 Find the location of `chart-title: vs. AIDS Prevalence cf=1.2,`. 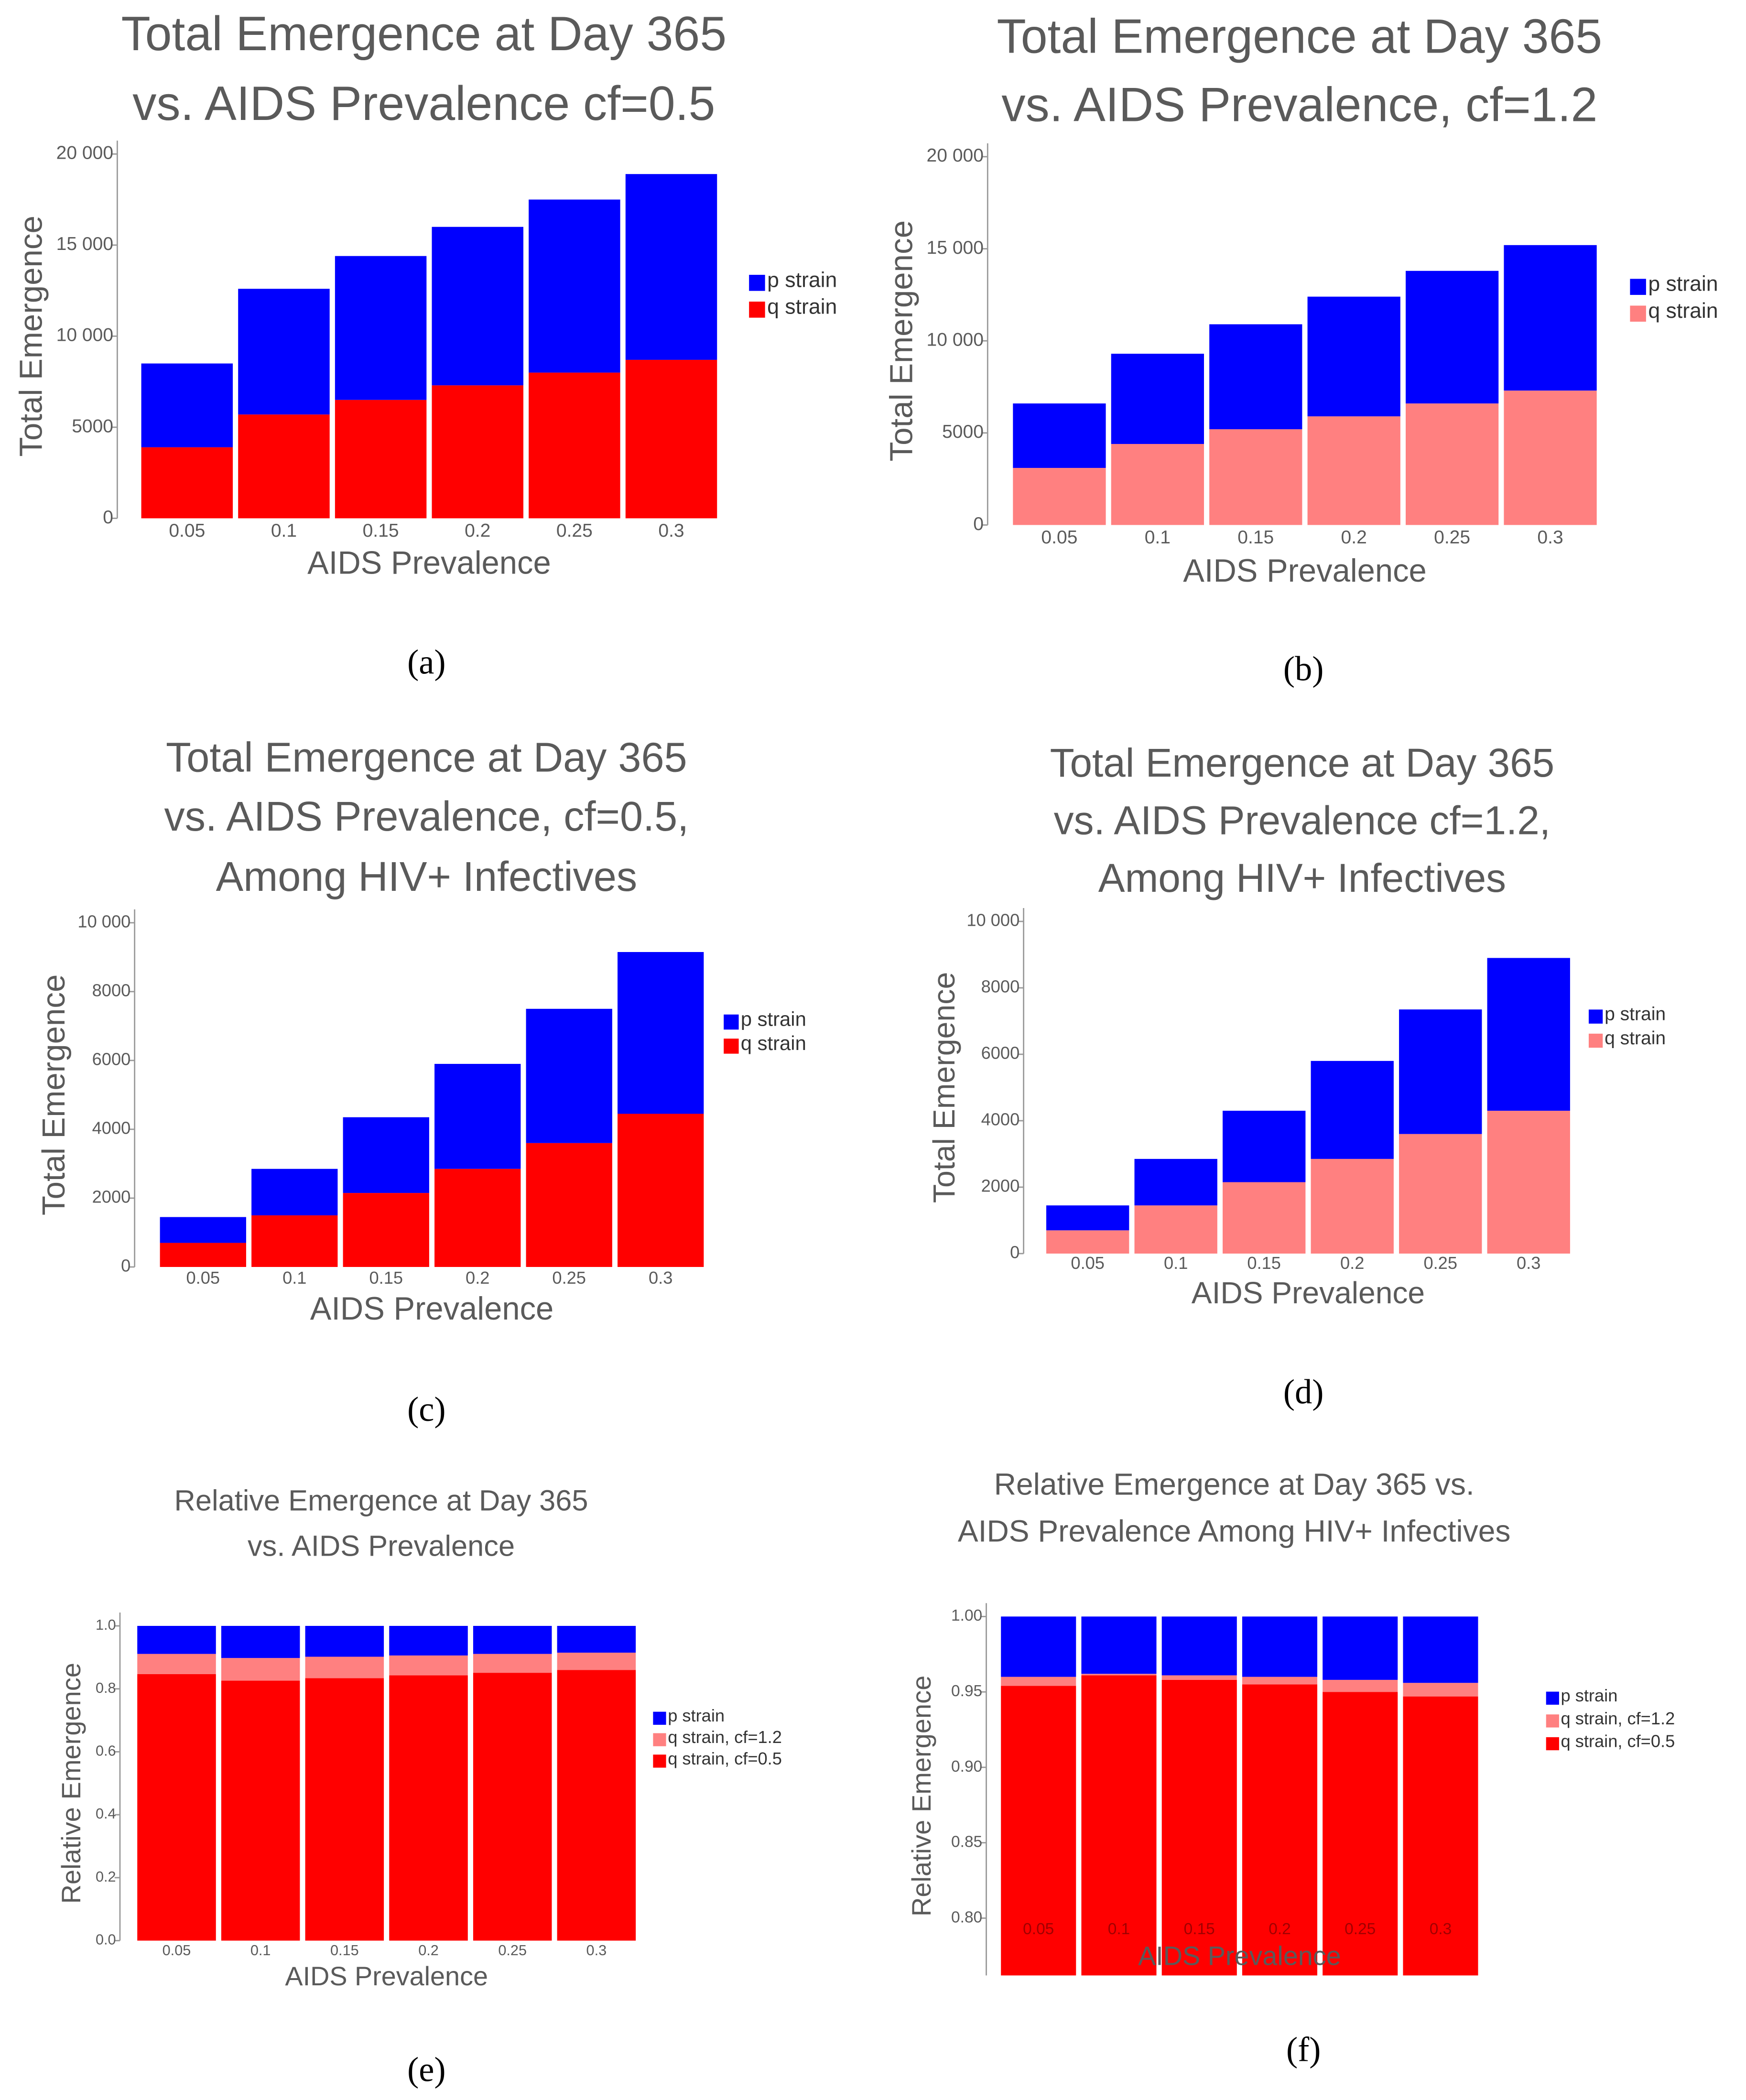

chart-title: vs. AIDS Prevalence cf=1.2, is located at coordinates (1303, 820).